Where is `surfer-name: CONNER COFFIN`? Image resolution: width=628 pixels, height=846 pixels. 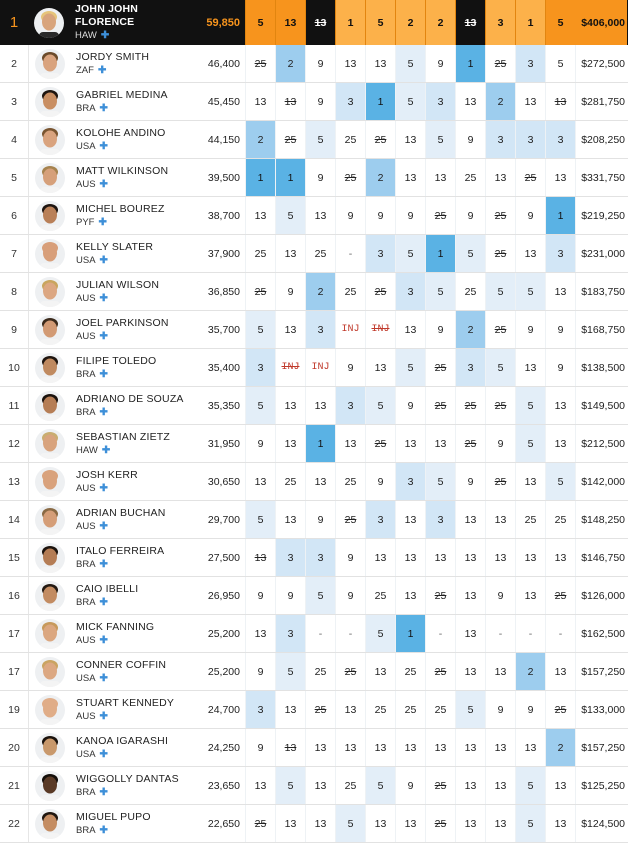 surfer-name: CONNER COFFIN is located at coordinates (121, 664).